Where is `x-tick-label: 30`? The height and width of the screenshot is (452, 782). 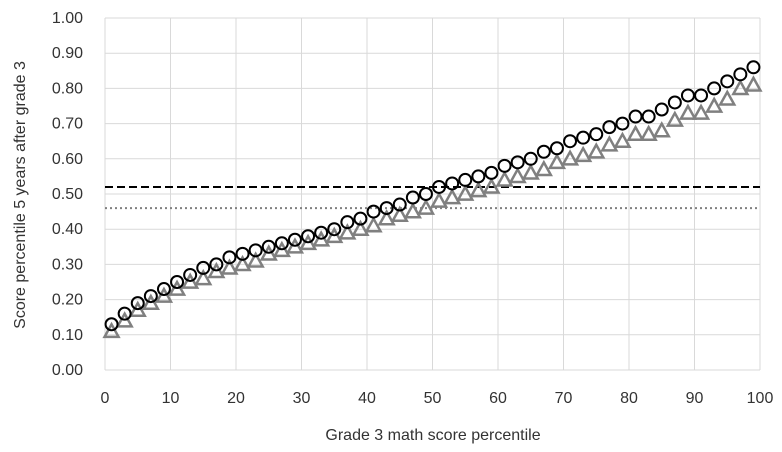
x-tick-label: 30 is located at coordinates (302, 398).